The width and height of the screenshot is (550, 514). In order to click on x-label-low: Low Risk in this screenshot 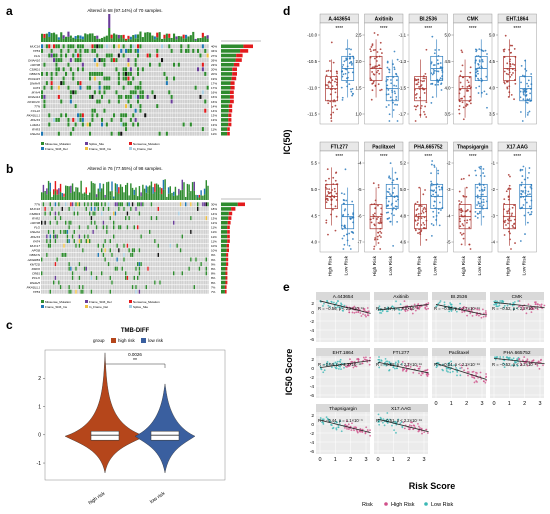, I will do `click(436, 265)`.